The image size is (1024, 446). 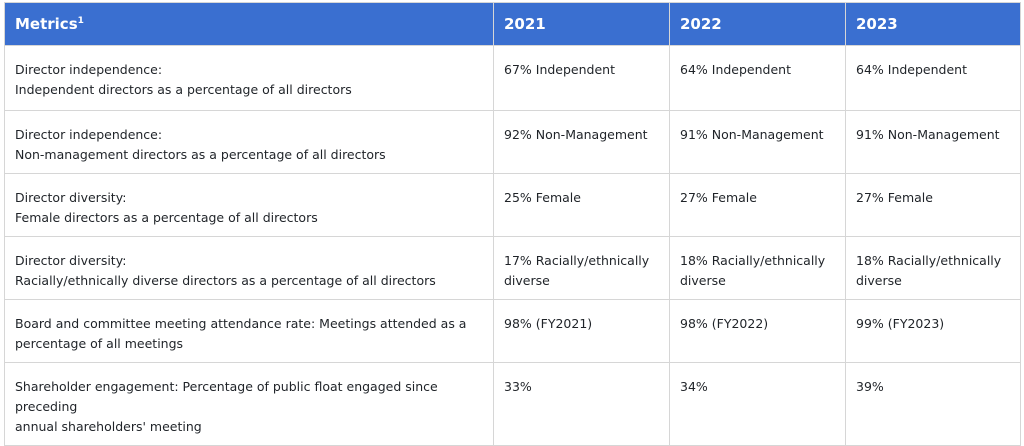 I want to click on value-2022-cell: 98% (FY2022), so click(x=757, y=331).